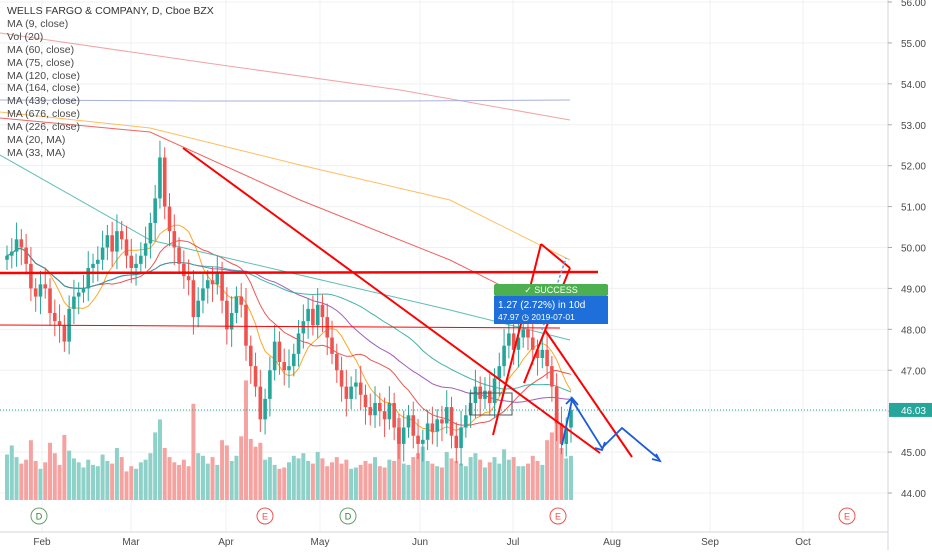 The width and height of the screenshot is (932, 555). I want to click on x-tick-label: Oct, so click(803, 542).